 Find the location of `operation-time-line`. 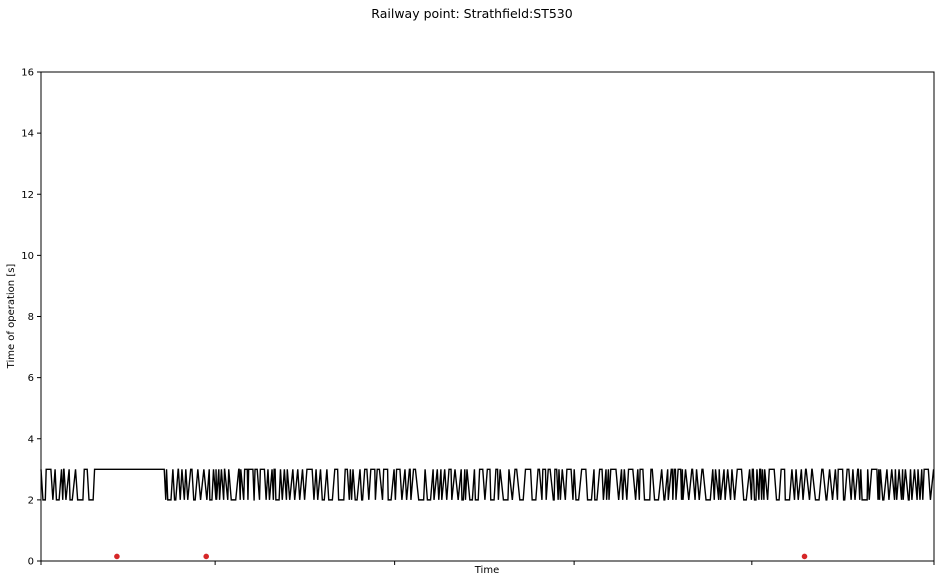

operation-time-line is located at coordinates (487, 484).